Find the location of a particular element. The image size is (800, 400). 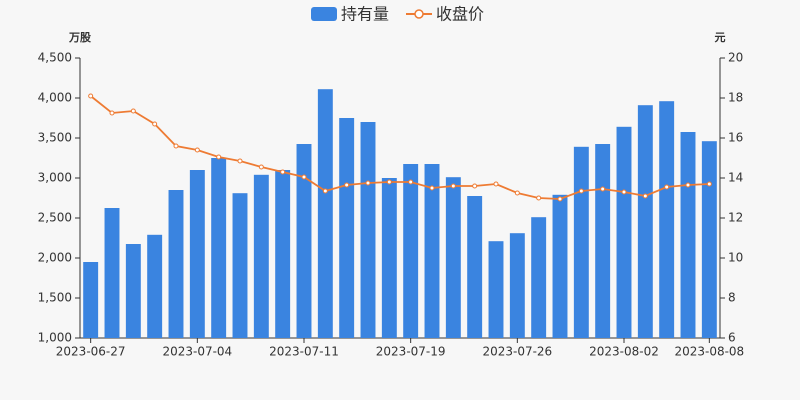

y-tick-label: 4,500 is located at coordinates (55, 58).